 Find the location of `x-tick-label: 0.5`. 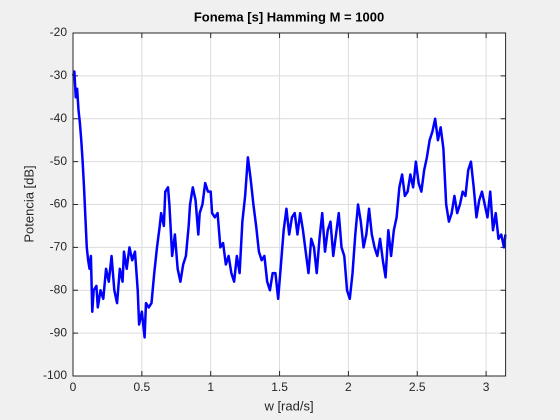

x-tick-label: 0.5 is located at coordinates (142, 387).